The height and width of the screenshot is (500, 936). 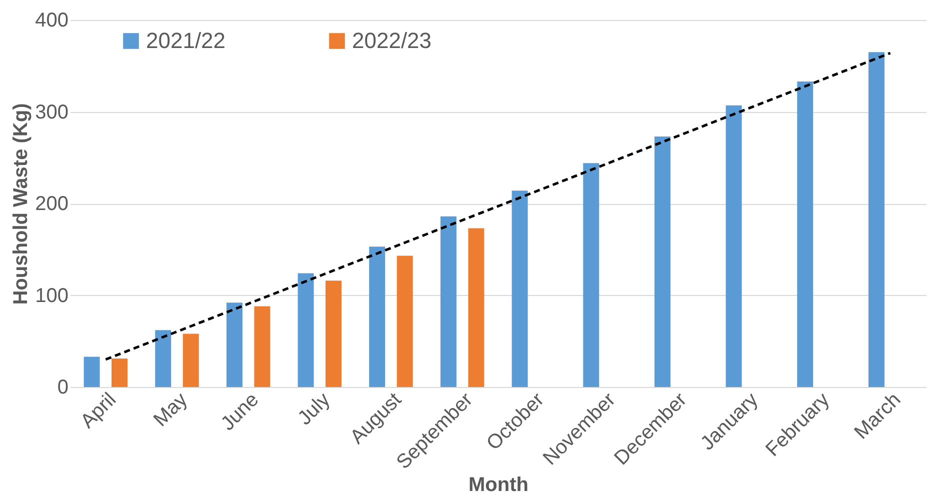 What do you see at coordinates (186, 40) in the screenshot?
I see `legend-label: 2021/22` at bounding box center [186, 40].